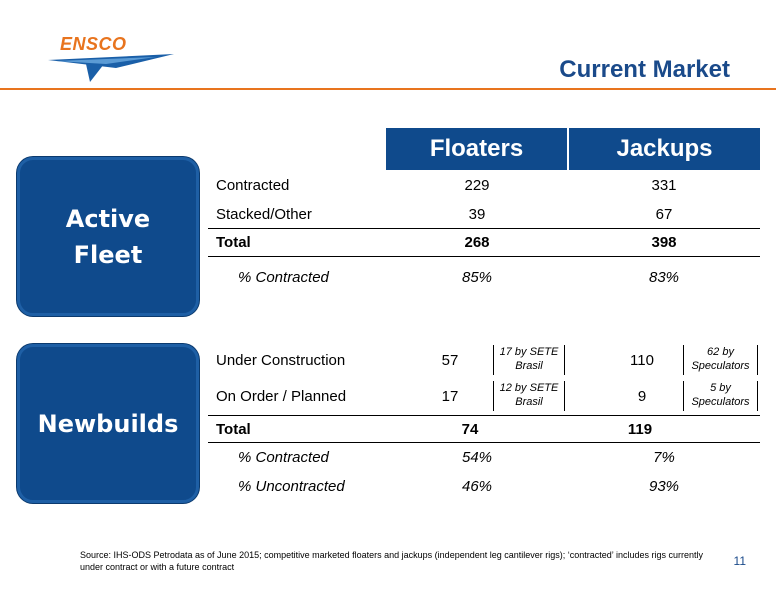 Image resolution: width=776 pixels, height=600 pixels. I want to click on active-fleet-label-line2: Fleet, so click(108, 254).